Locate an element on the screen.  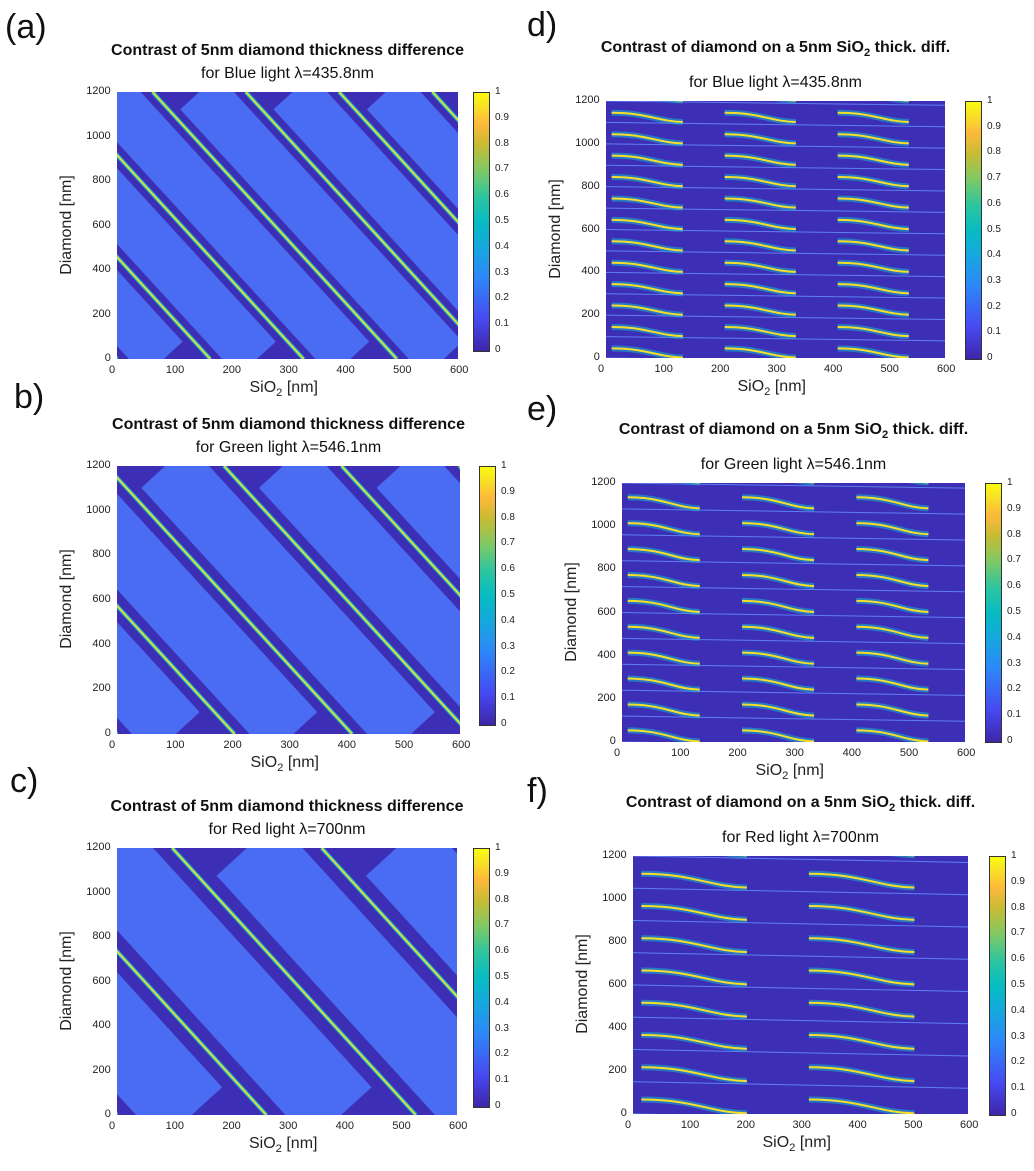
colorbar-tick-label: 0.4 is located at coordinates (994, 255).